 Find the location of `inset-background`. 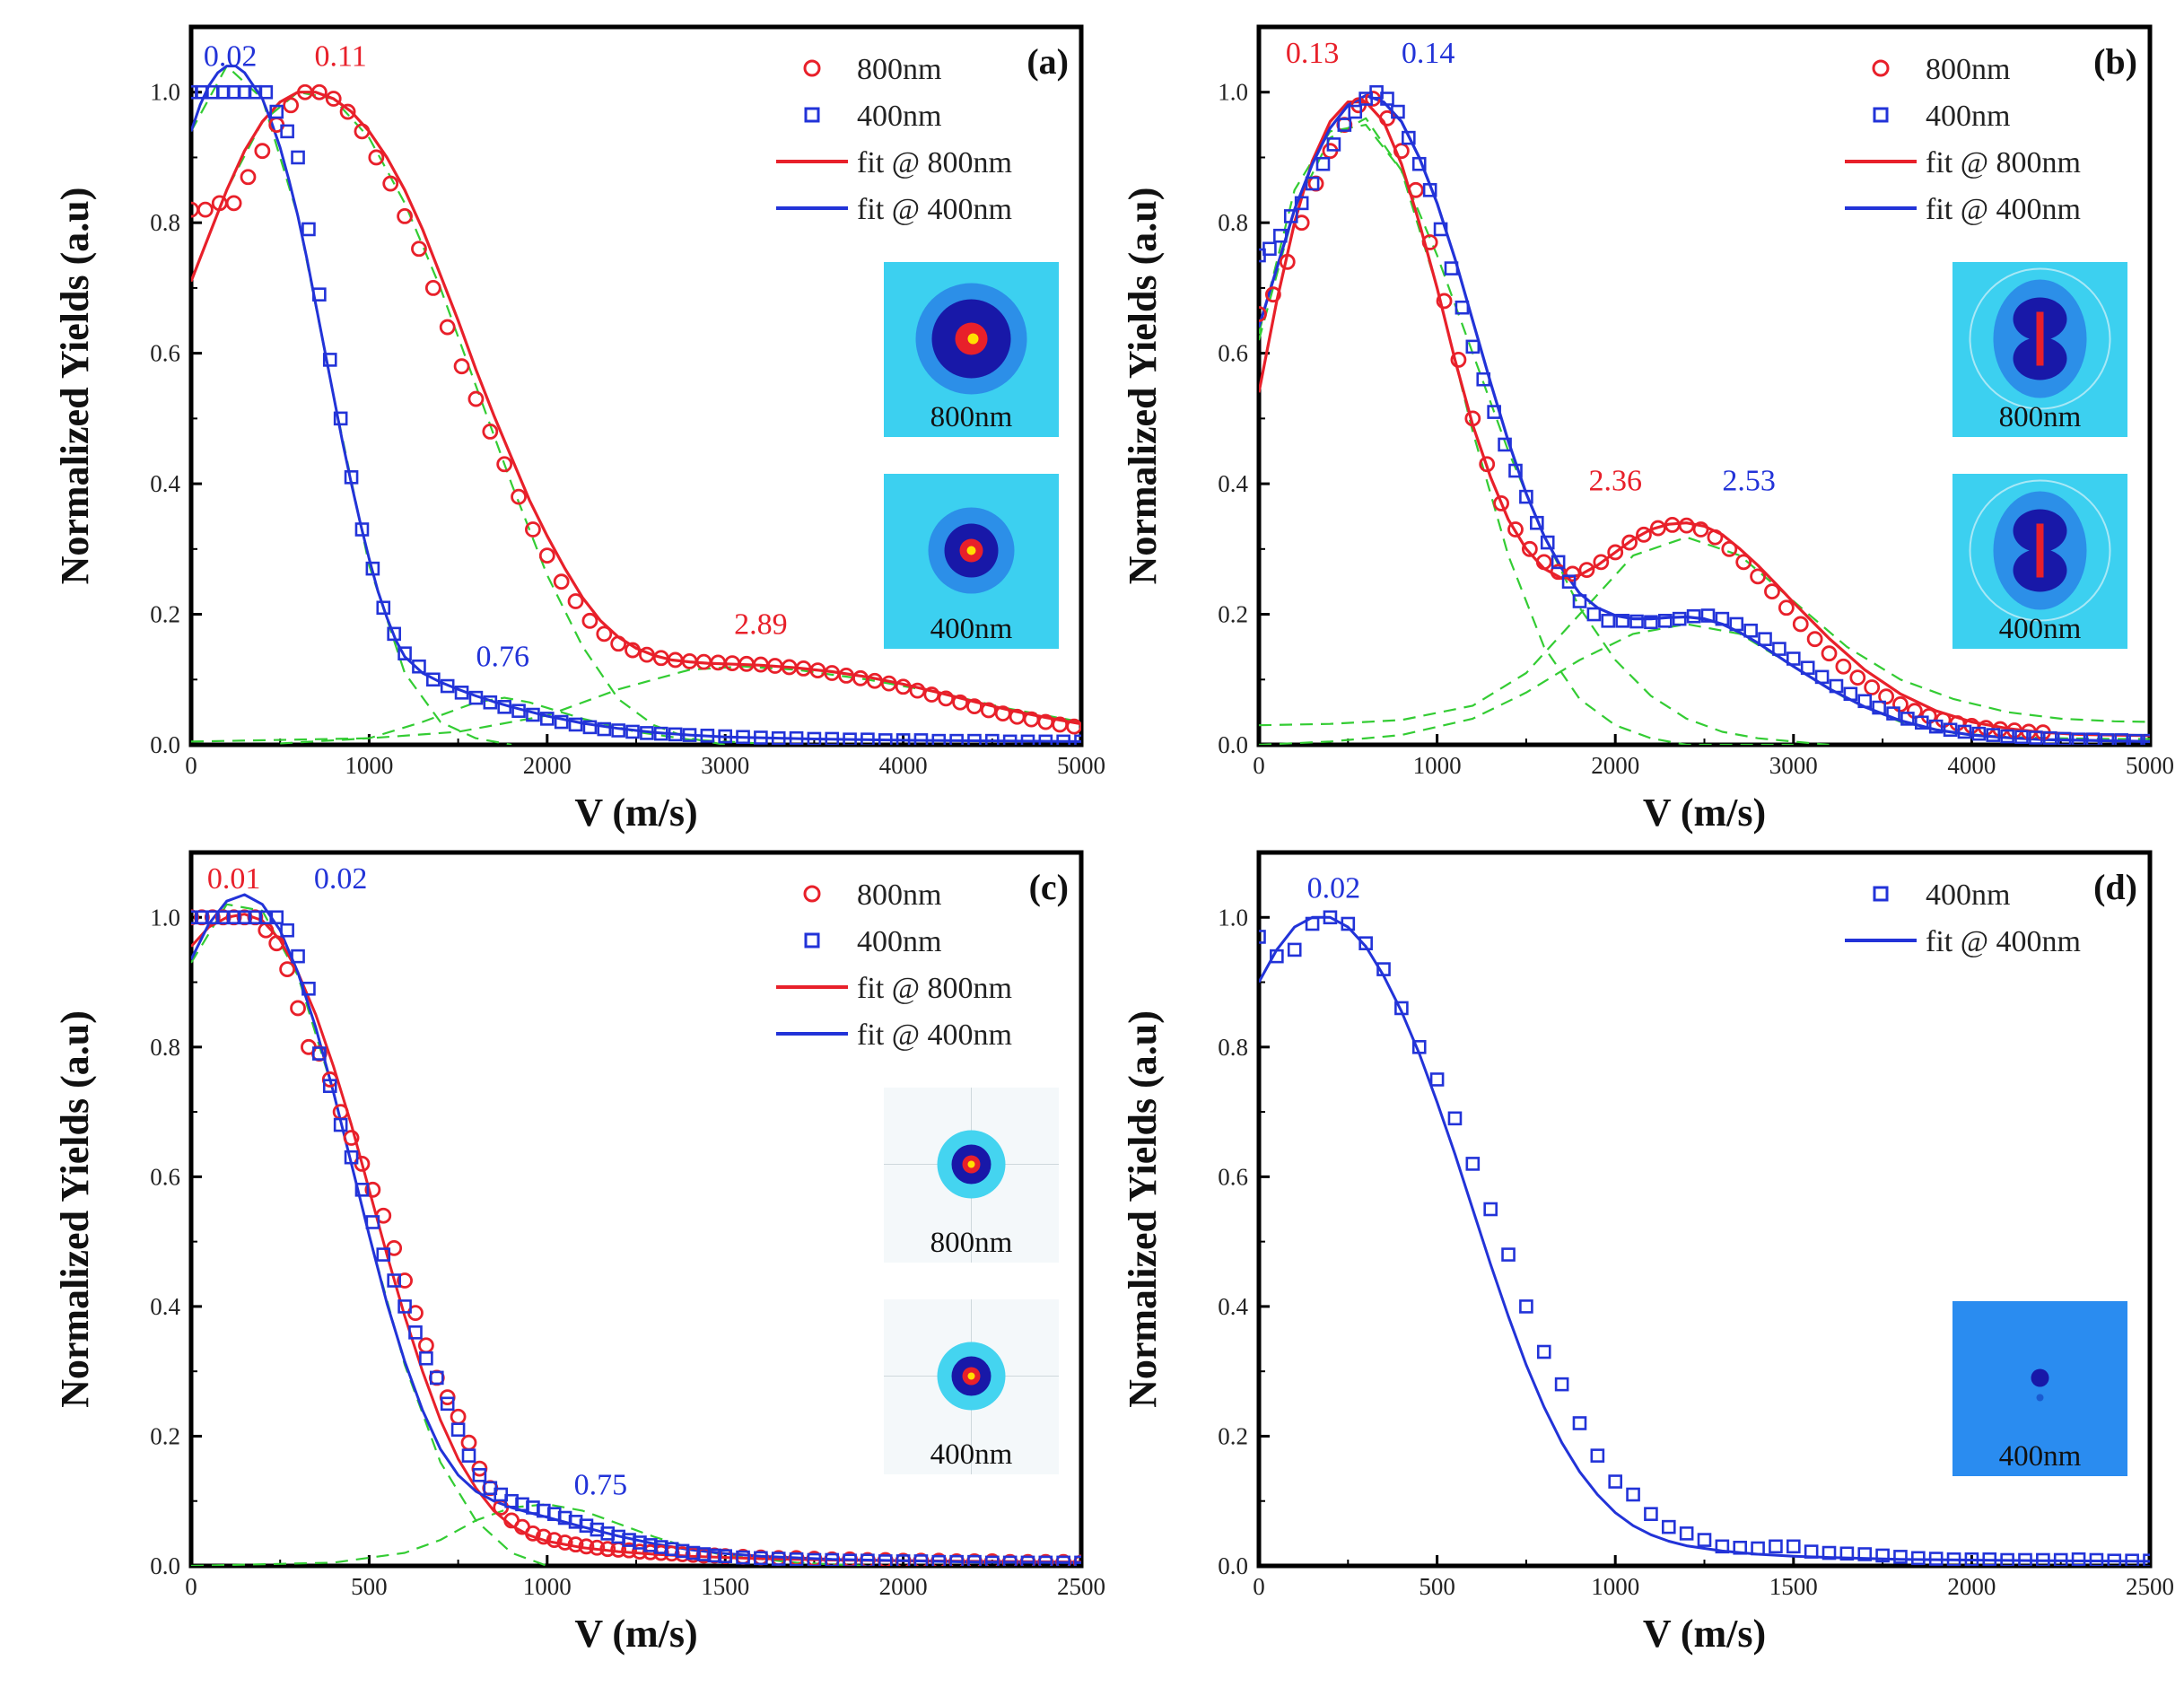

inset-background is located at coordinates (2040, 1388).